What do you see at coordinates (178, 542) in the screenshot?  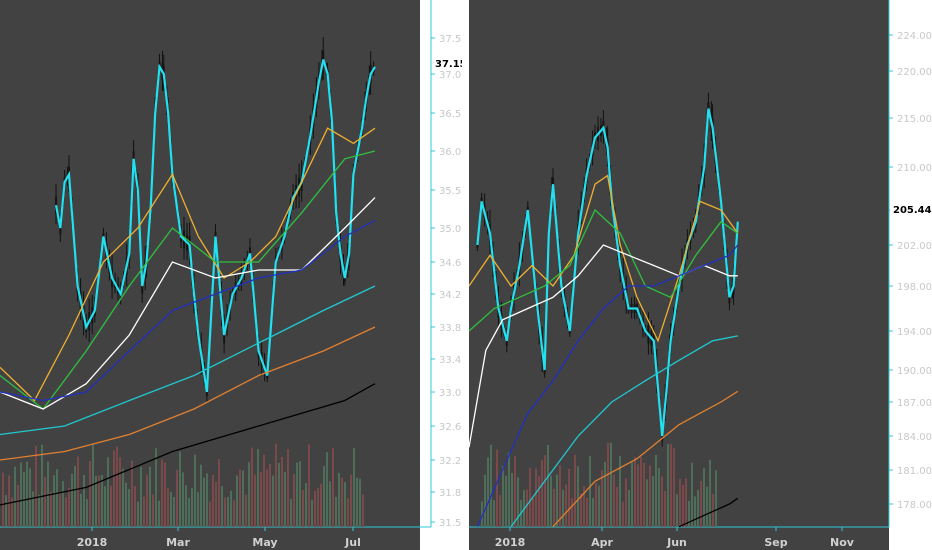 I see `x-tick-label: Mar` at bounding box center [178, 542].